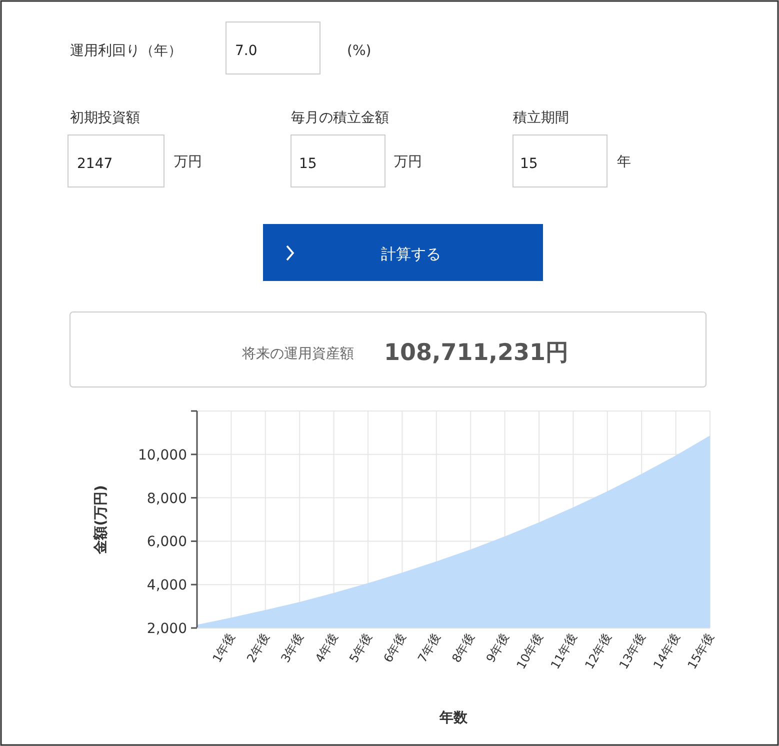 This screenshot has height=746, width=779. What do you see at coordinates (105, 118) in the screenshot?
I see `text: 初期投資額` at bounding box center [105, 118].